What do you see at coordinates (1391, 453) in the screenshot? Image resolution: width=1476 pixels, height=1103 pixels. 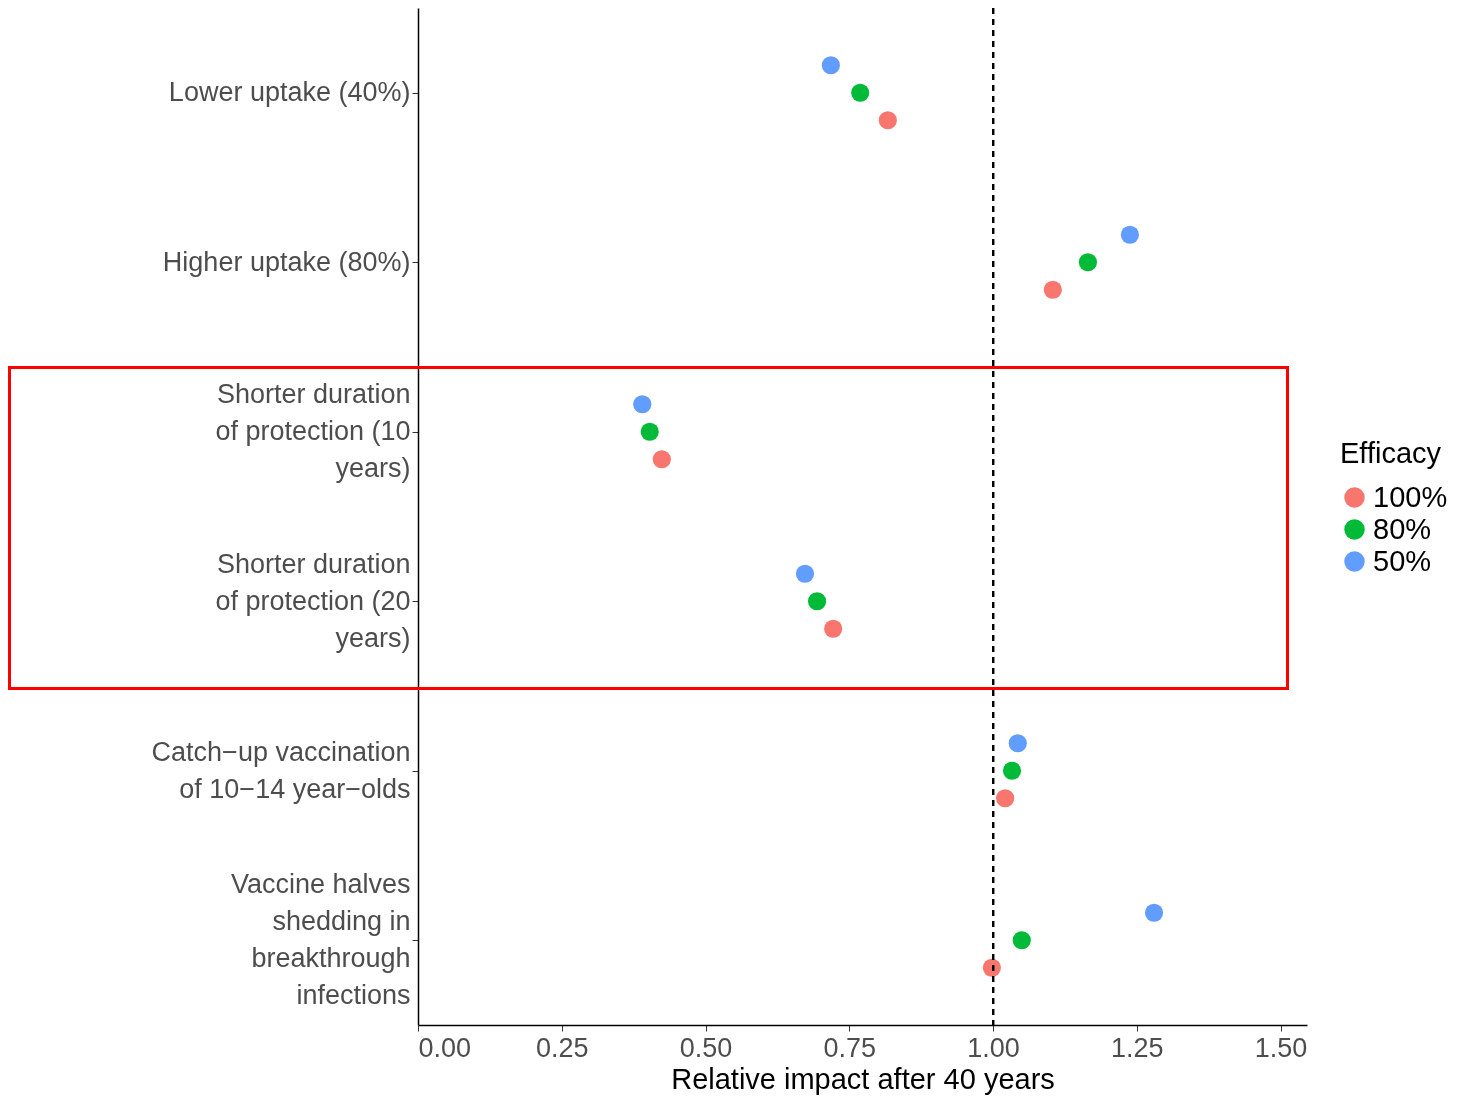 I see `legend-title: Efficacy` at bounding box center [1391, 453].